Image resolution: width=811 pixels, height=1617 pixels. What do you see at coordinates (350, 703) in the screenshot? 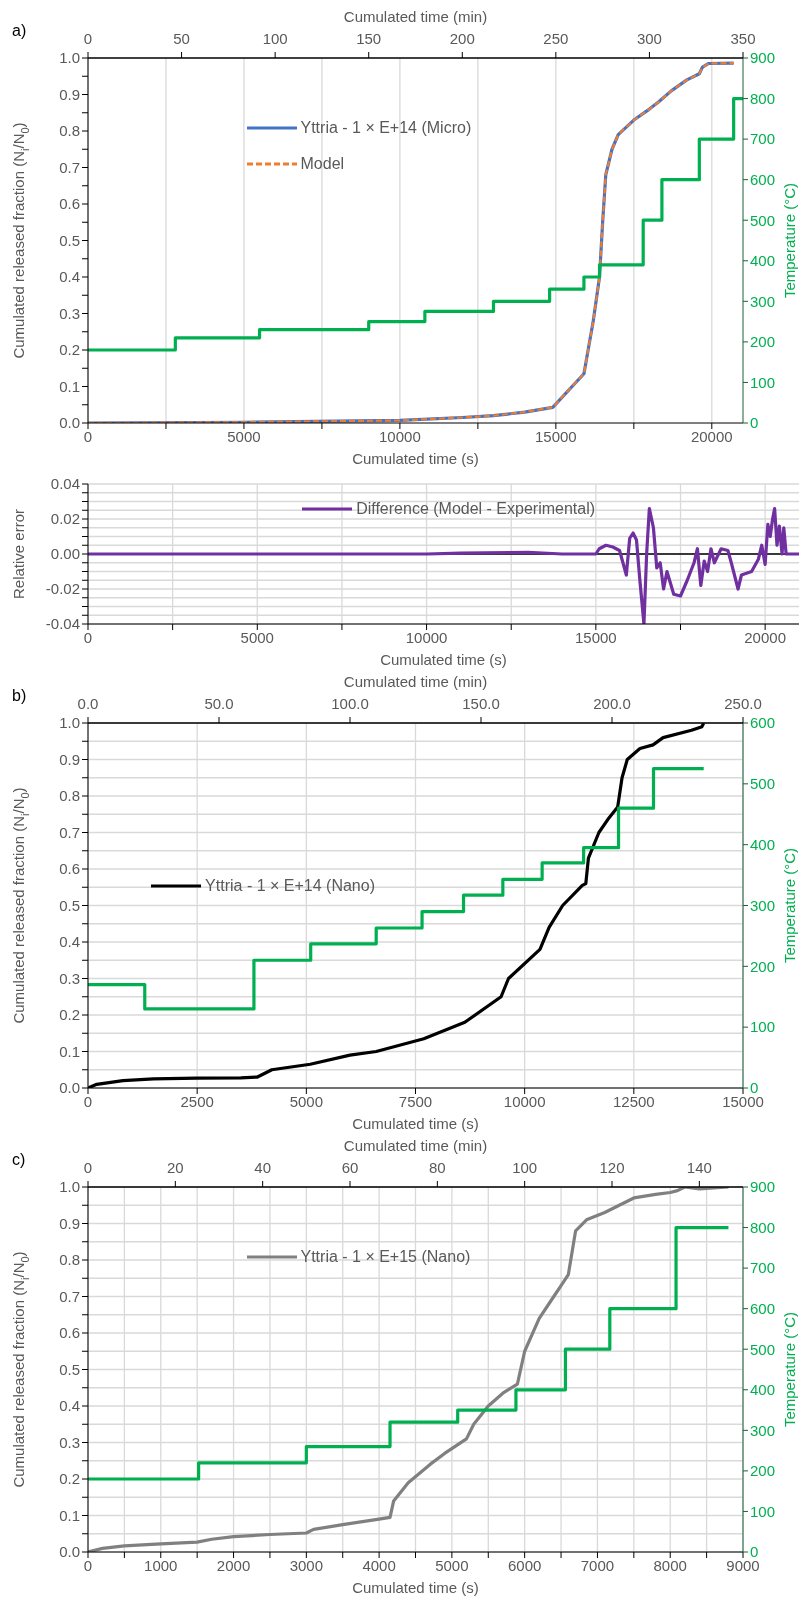
I see `x2-tick-label: 100.0` at bounding box center [350, 703].